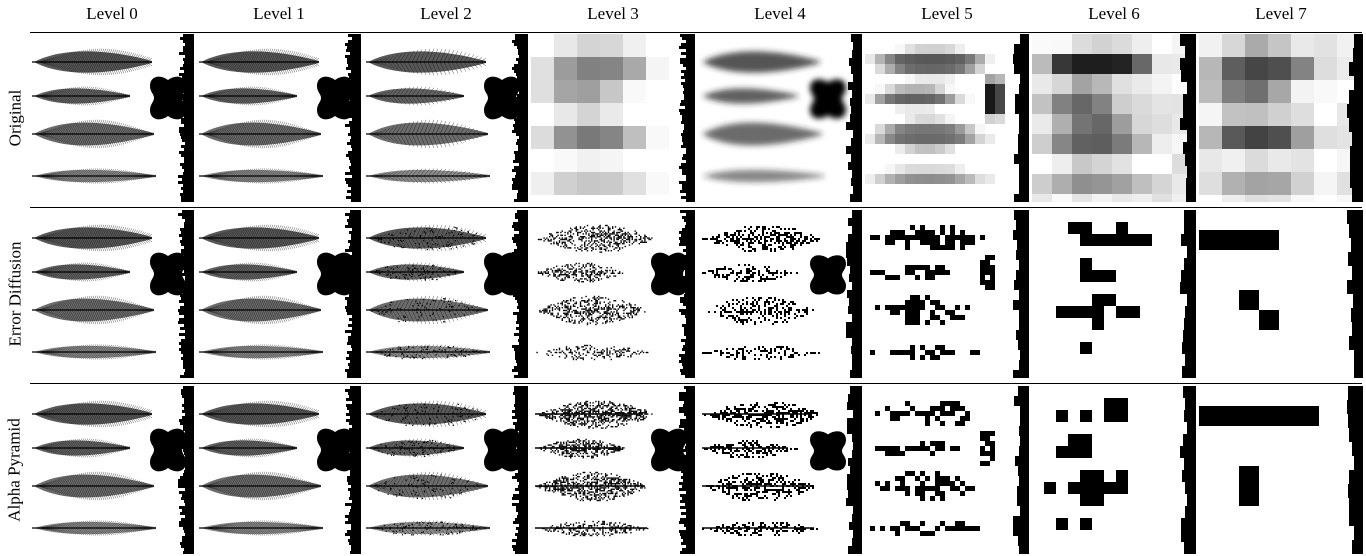  I want to click on column-header-level-3: Level 3, so click(613, 13).